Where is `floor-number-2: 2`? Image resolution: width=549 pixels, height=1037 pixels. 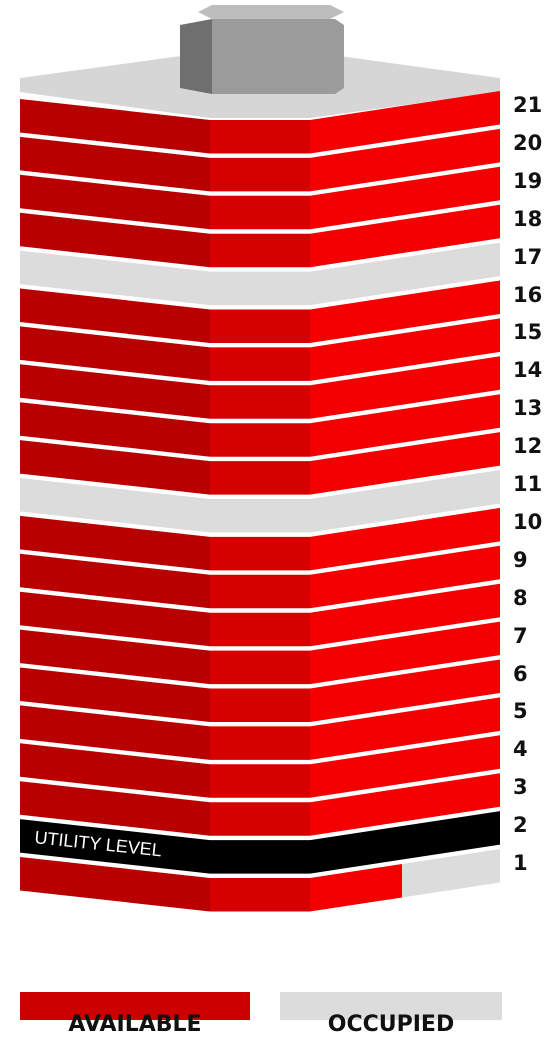
floor-number-2: 2 is located at coordinates (520, 825).